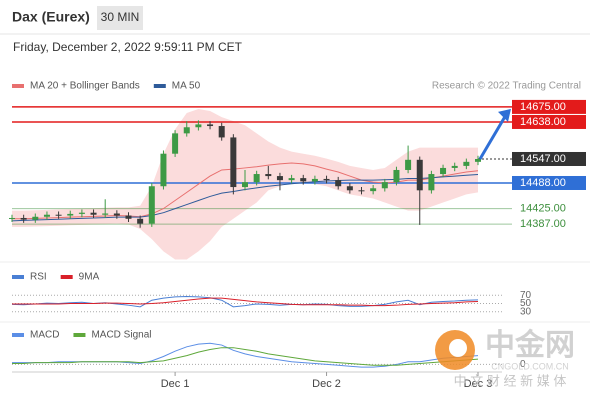  What do you see at coordinates (89, 277) in the screenshot?
I see `legend-label: 9MA` at bounding box center [89, 277].